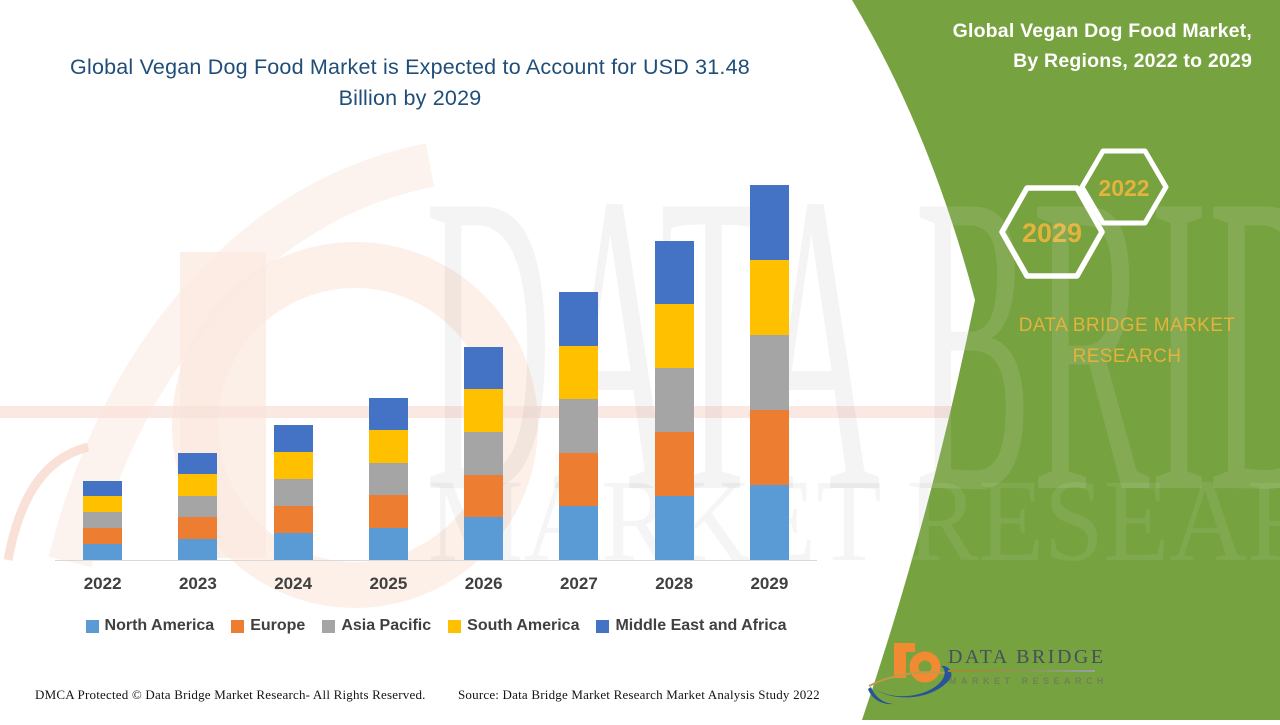  What do you see at coordinates (483, 583) in the screenshot?
I see `year-label: 2026` at bounding box center [483, 583].